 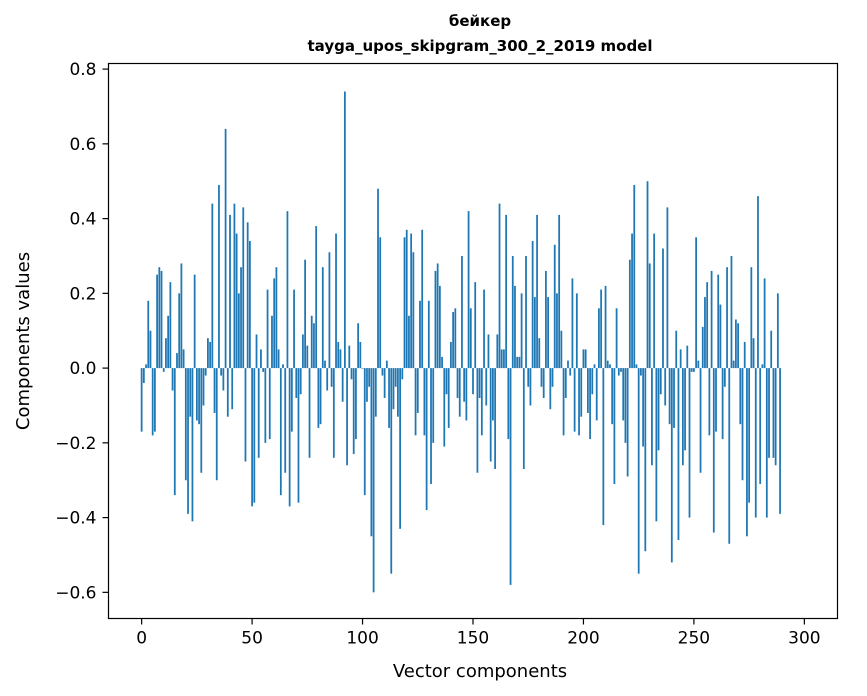 What do you see at coordinates (23, 341) in the screenshot?
I see `y-axis-label: Components values` at bounding box center [23, 341].